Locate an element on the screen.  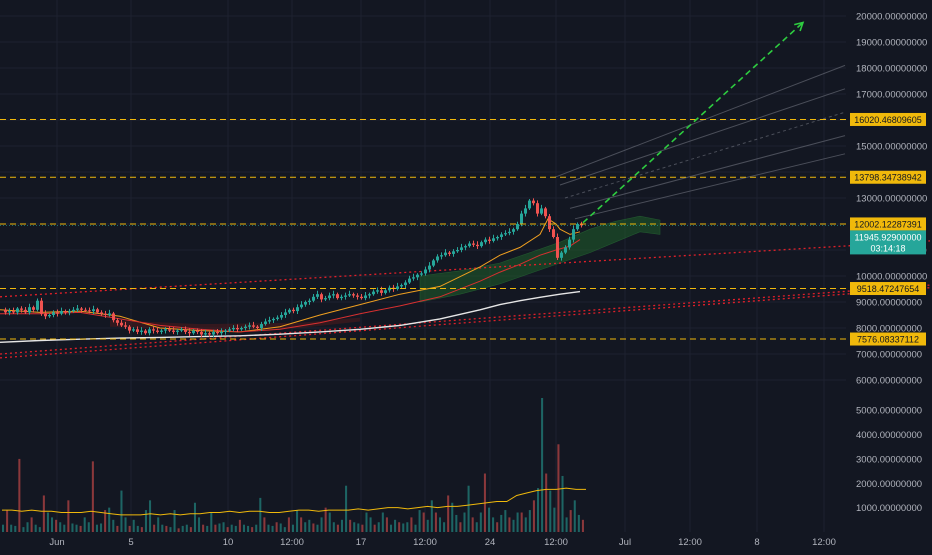
current-price-tag is located at coordinates (888, 242).